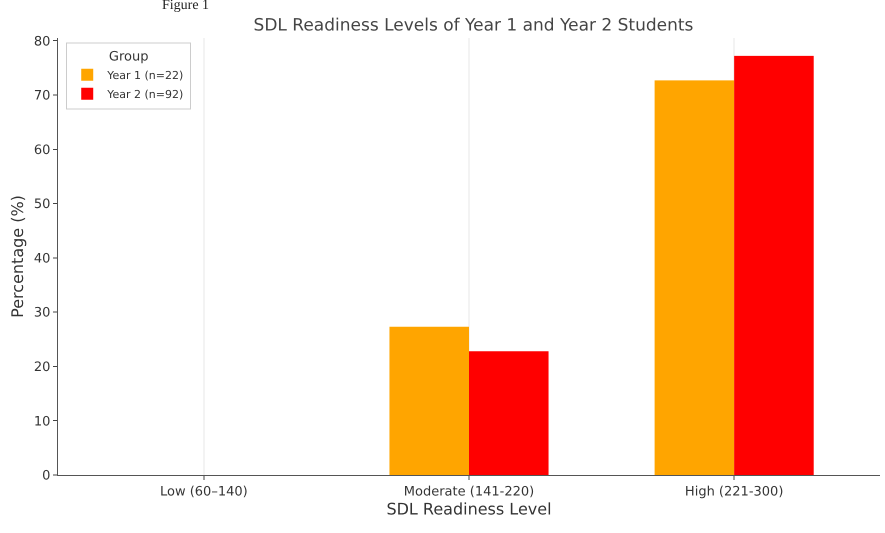 The height and width of the screenshot is (533, 885). Describe the element at coordinates (204, 492) in the screenshot. I see `x-tick-label: Low (60–140)` at that location.